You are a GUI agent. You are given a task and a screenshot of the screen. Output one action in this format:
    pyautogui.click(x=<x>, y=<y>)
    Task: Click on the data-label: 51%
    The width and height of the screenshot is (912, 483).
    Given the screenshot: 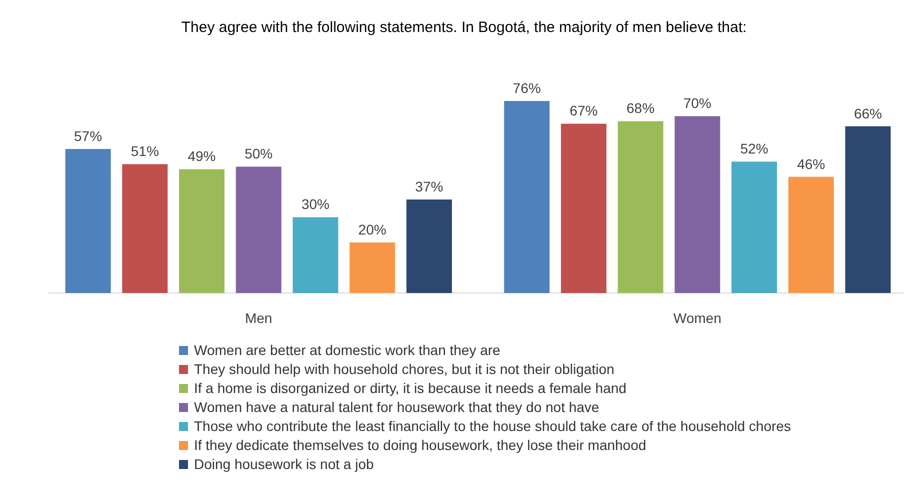 What is the action you would take?
    pyautogui.click(x=144, y=151)
    